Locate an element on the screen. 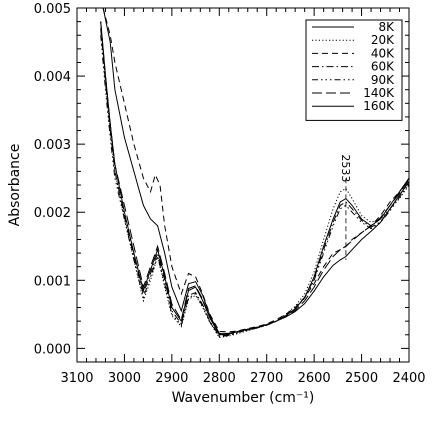  peak-annotation-2533: 2533 is located at coordinates (345, 168).